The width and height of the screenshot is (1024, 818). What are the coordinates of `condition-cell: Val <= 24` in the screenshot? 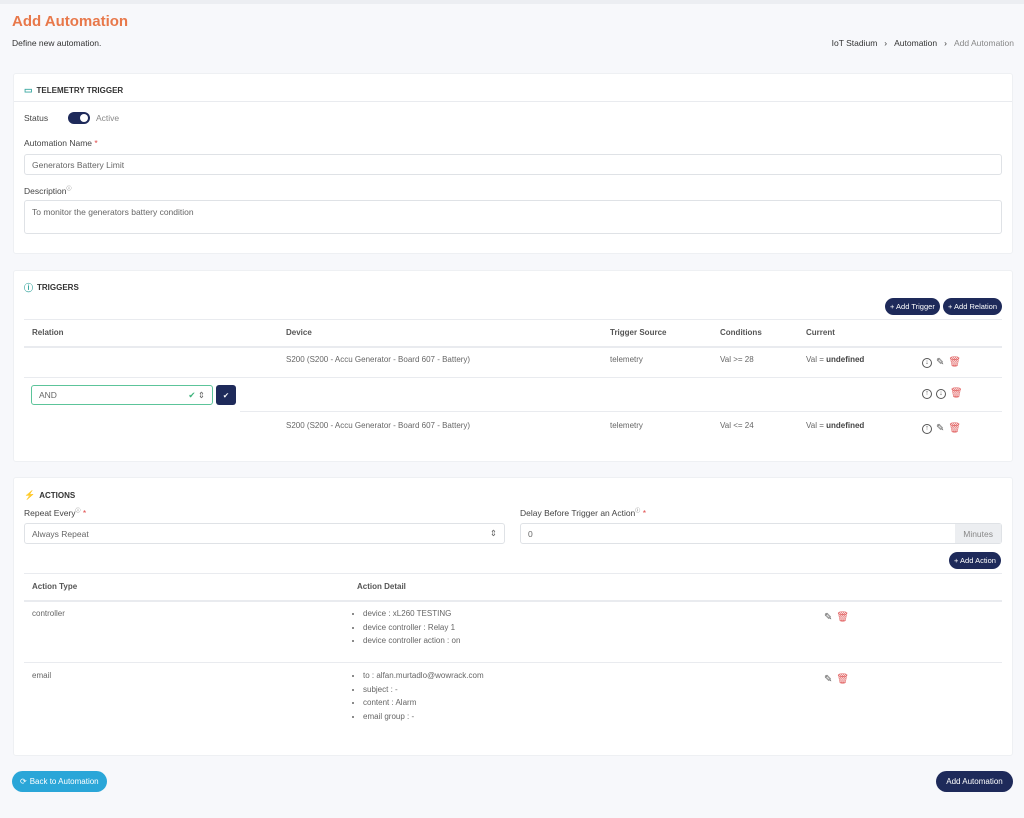 It's located at (737, 425).